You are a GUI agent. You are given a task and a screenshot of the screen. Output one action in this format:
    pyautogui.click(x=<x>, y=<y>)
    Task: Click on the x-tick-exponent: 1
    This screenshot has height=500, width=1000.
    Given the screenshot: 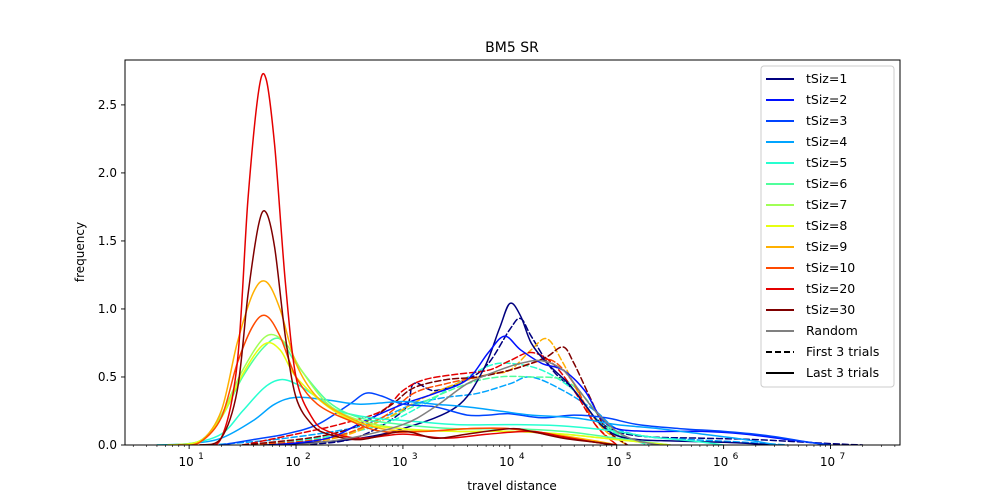 What is the action you would take?
    pyautogui.click(x=201, y=457)
    